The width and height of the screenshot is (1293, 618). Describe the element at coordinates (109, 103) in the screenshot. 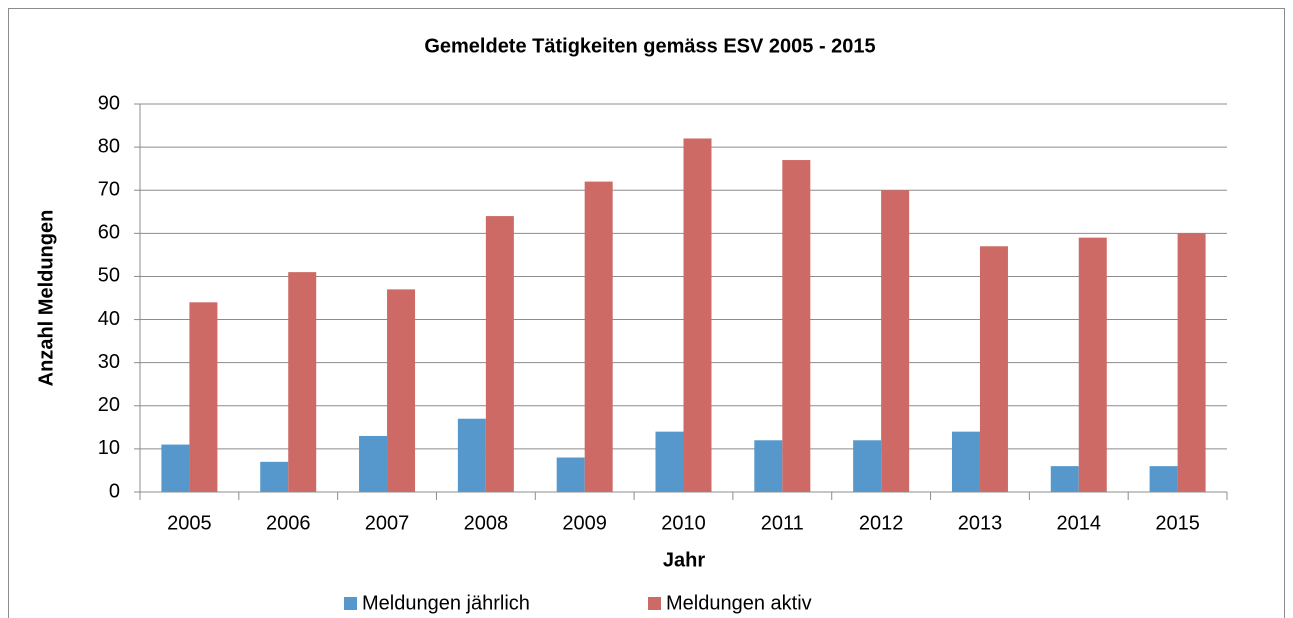

I see `y-tick-label: 90` at that location.